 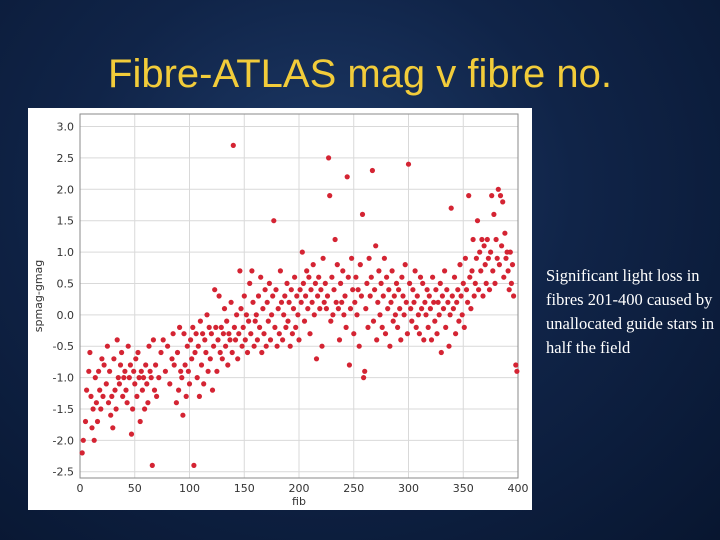 I want to click on y-tick-label: 1.5, so click(x=66, y=221).